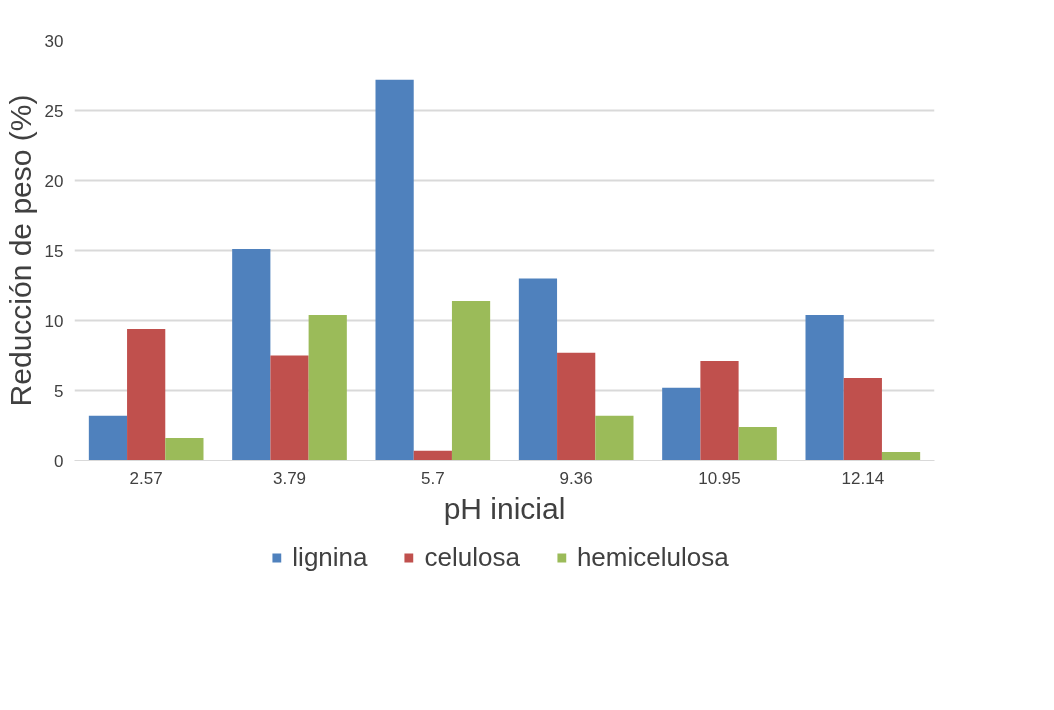  Describe the element at coordinates (504, 508) in the screenshot. I see `x-axis-title: pH inicial` at that location.